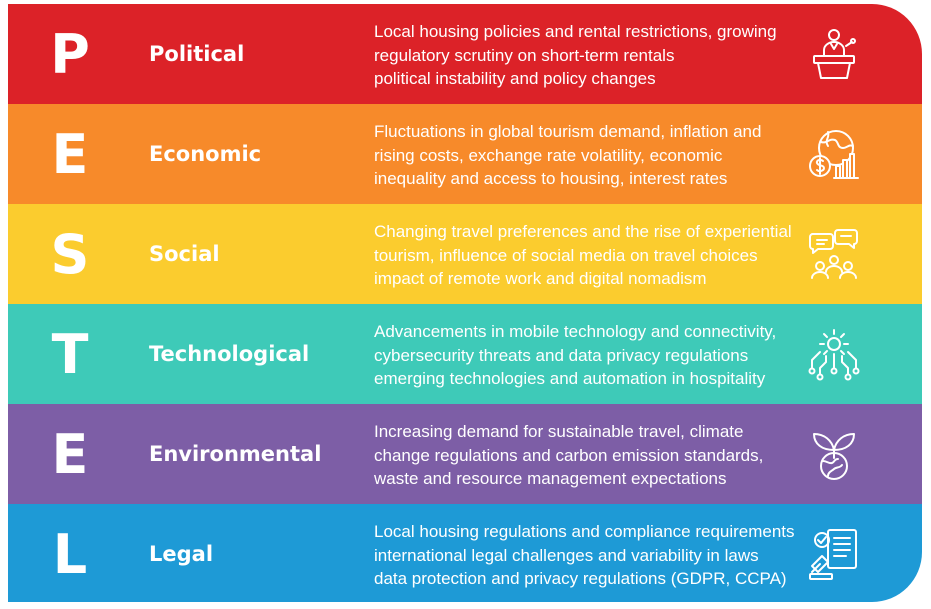 The width and height of the screenshot is (931, 609). I want to click on row-letter: L, so click(70, 554).